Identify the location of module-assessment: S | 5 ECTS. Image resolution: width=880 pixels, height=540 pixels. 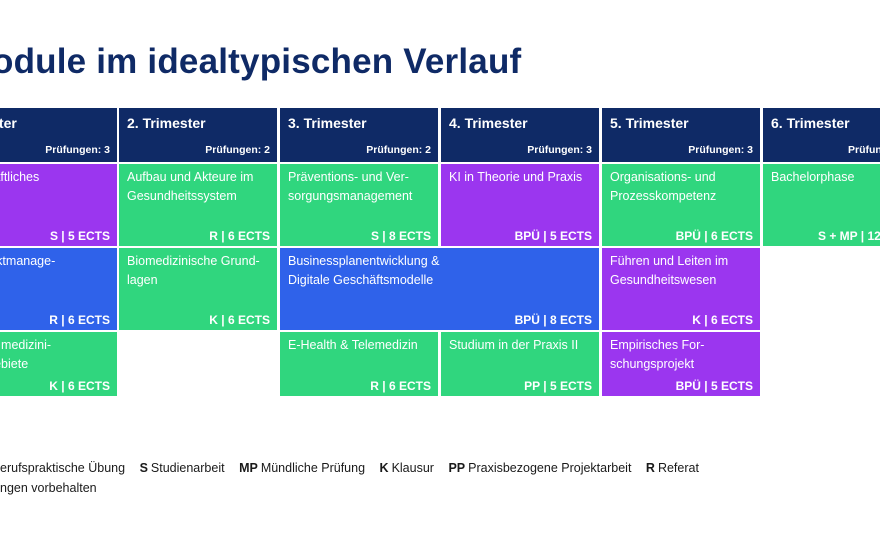
(79, 236).